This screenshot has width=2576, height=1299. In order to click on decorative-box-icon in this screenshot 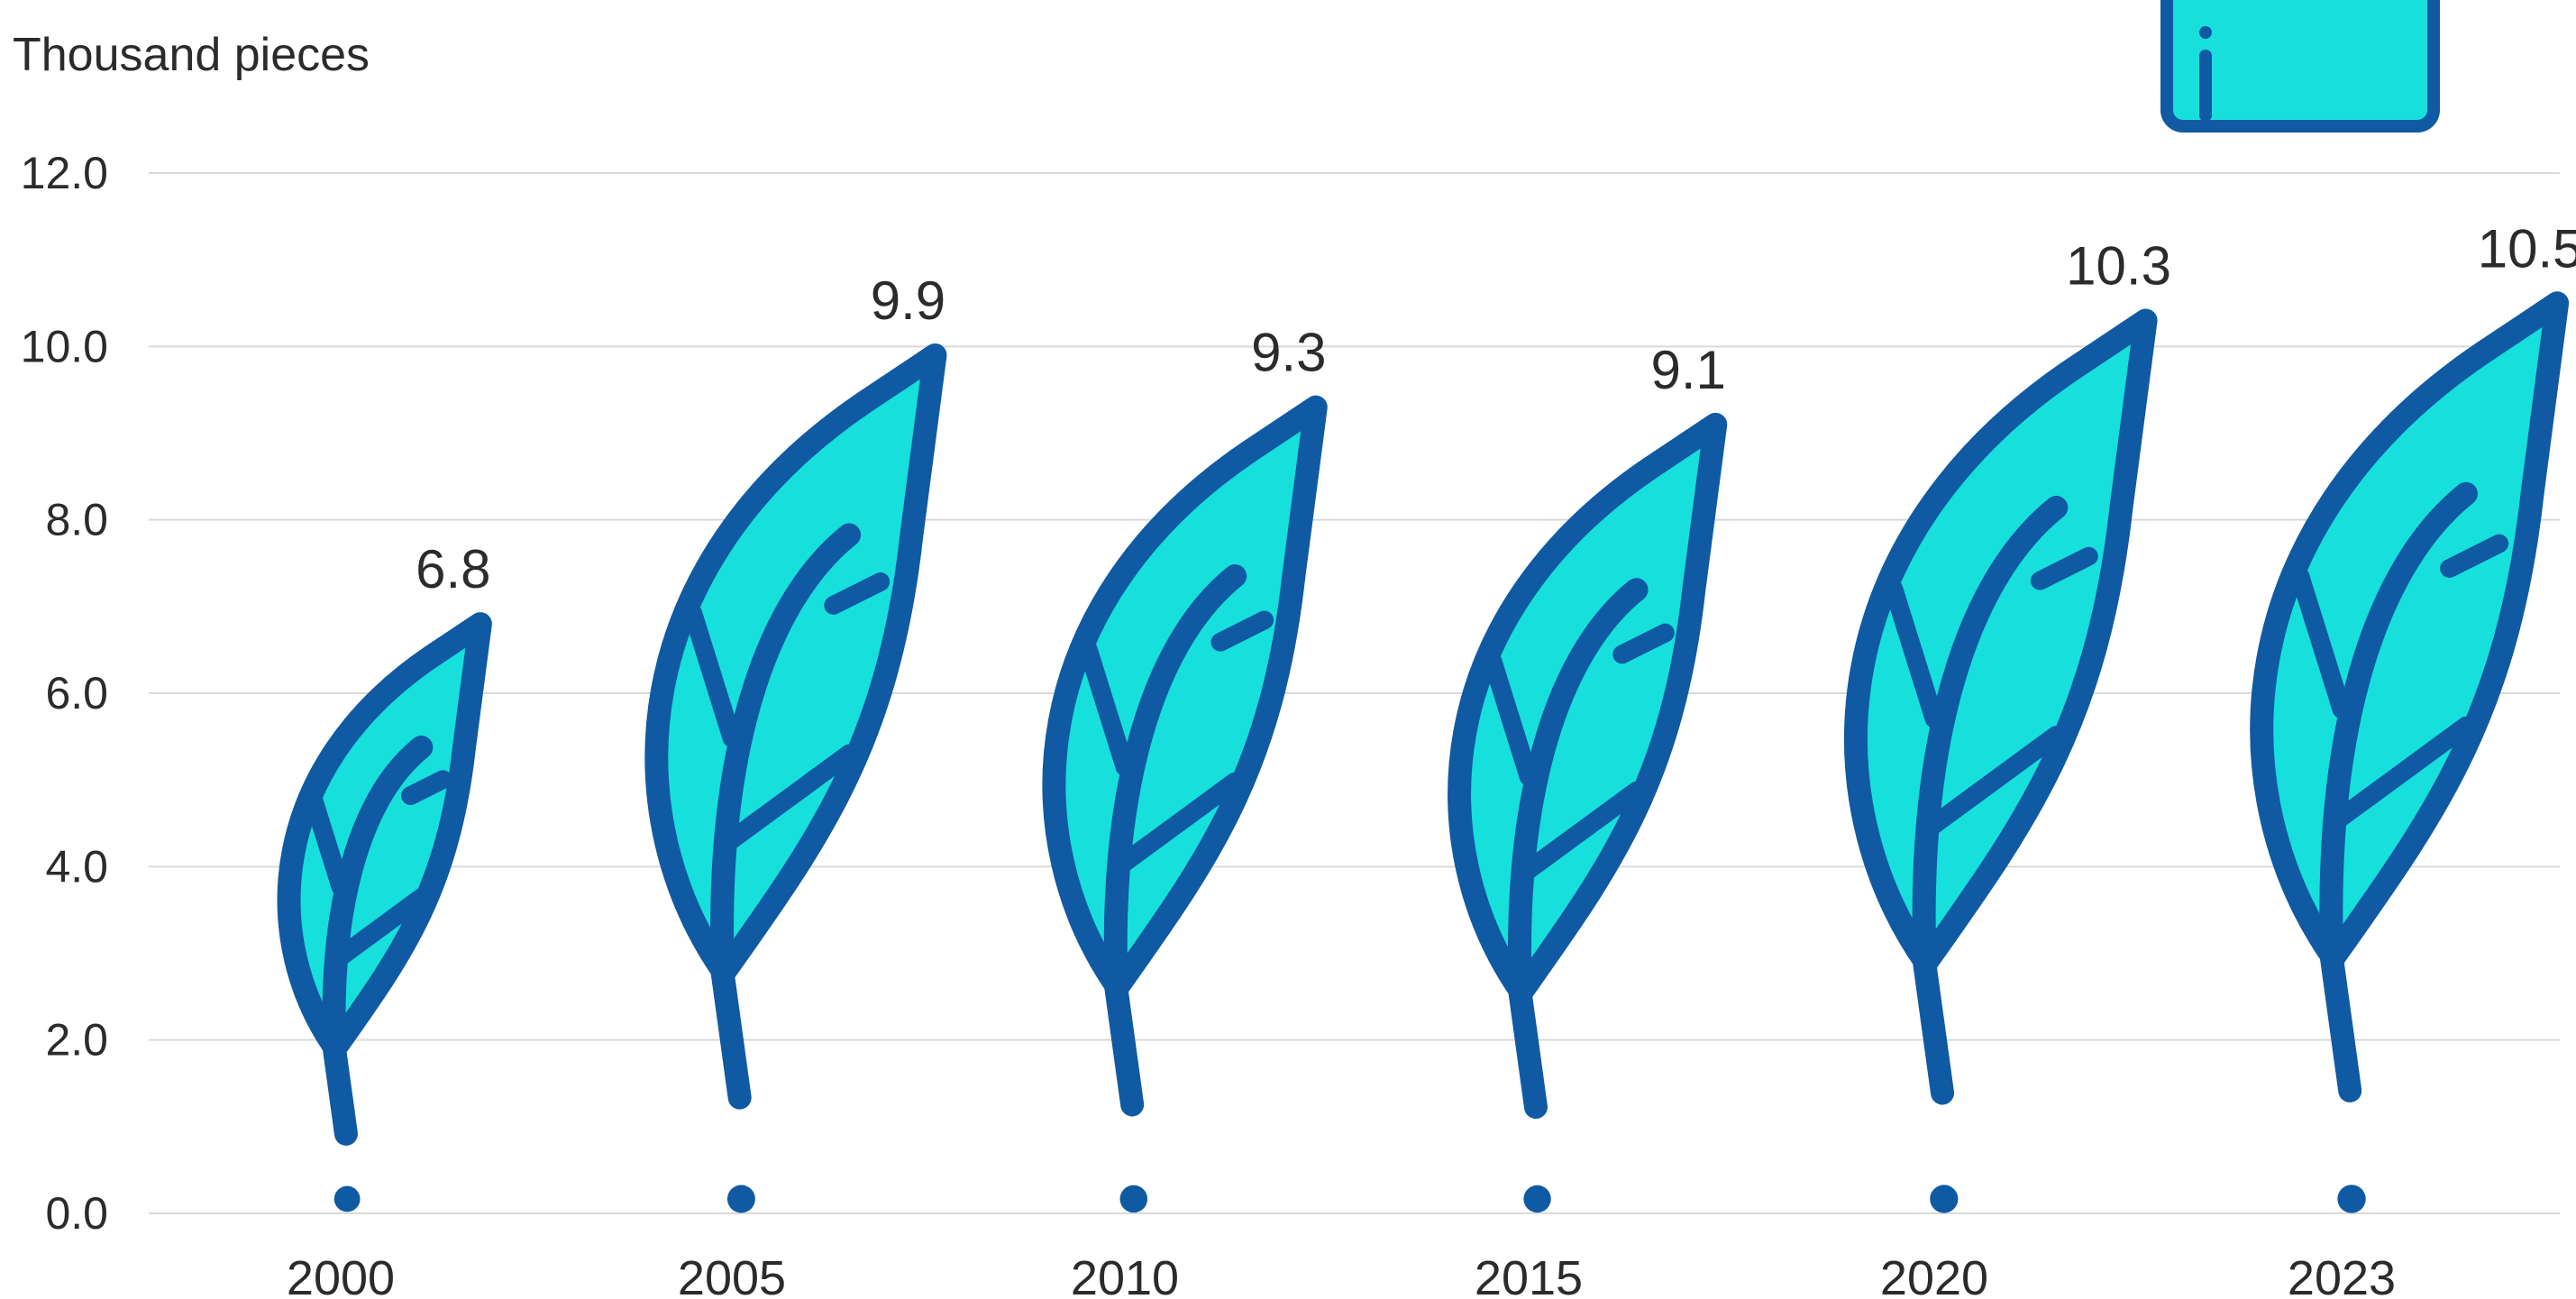, I will do `click(2300, 66)`.